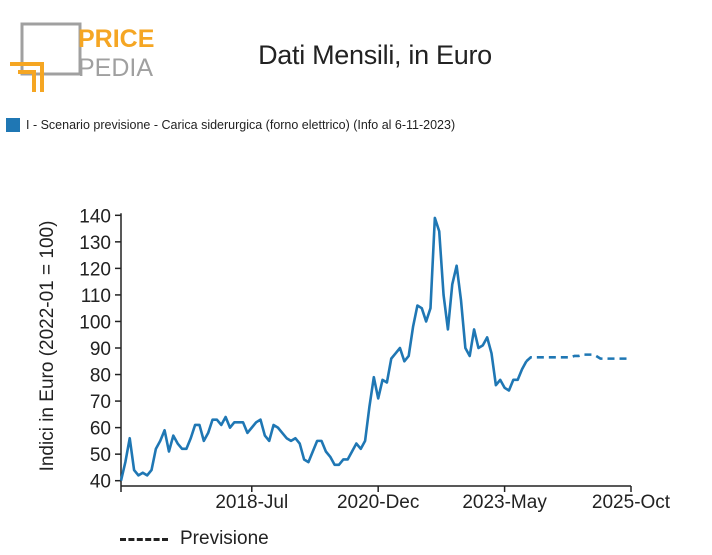 Image resolution: width=712 pixels, height=555 pixels. I want to click on x-tick-label: 2018-Jul, so click(251, 502).